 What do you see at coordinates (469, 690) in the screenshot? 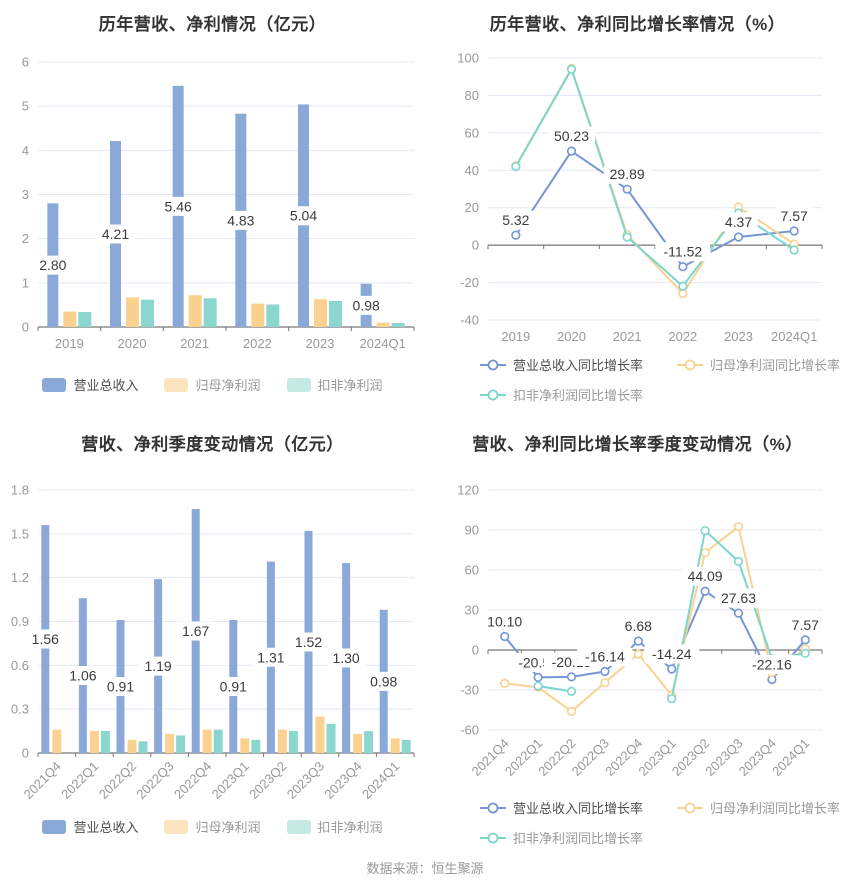
I see `svg-text: -30` at bounding box center [469, 690].